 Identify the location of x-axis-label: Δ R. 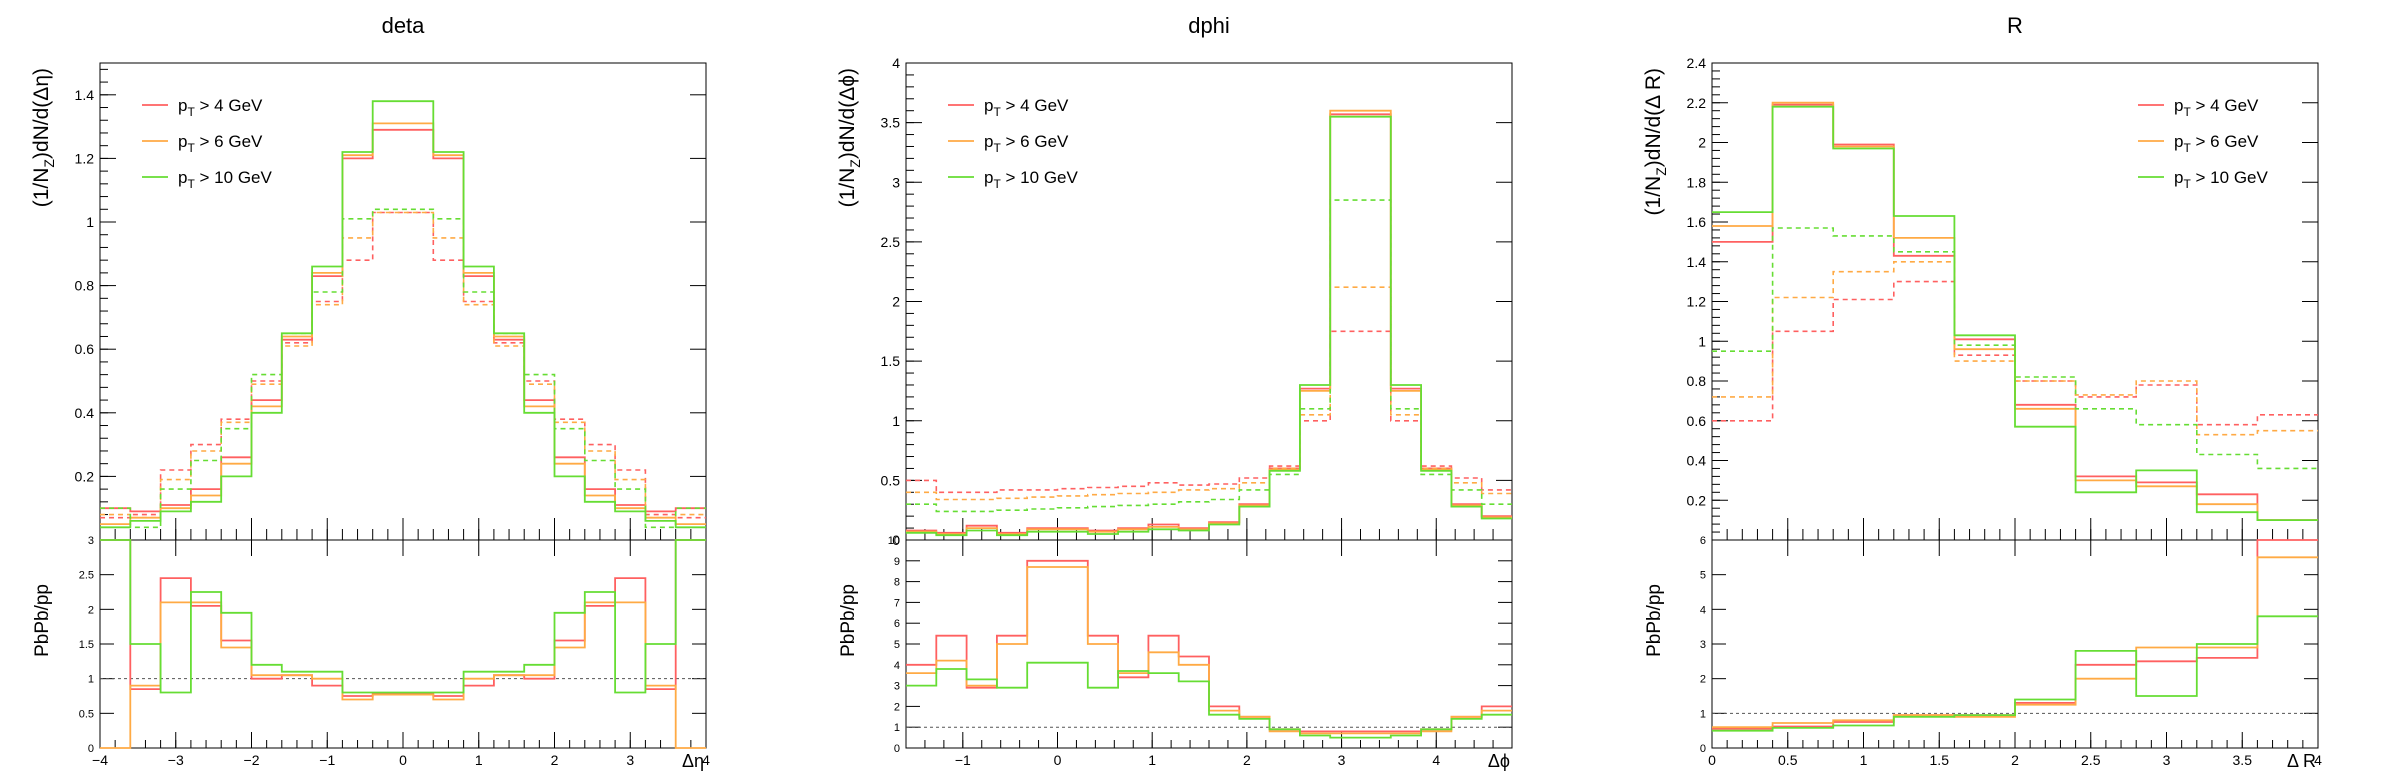
(2301, 761).